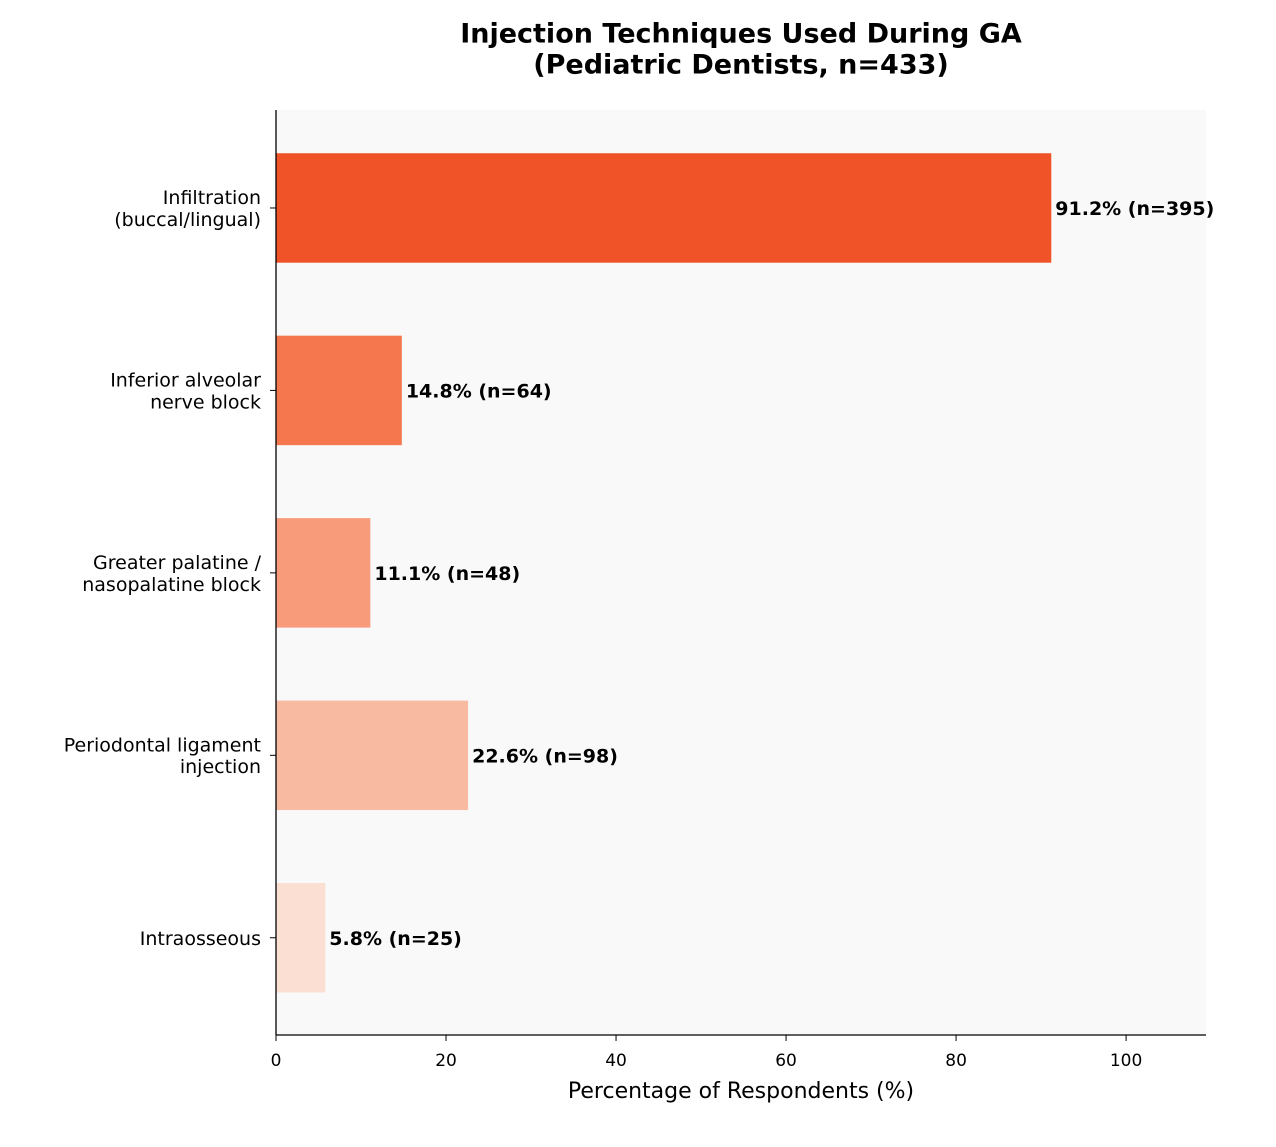  I want to click on x-tick-label: 100, so click(1126, 1061).